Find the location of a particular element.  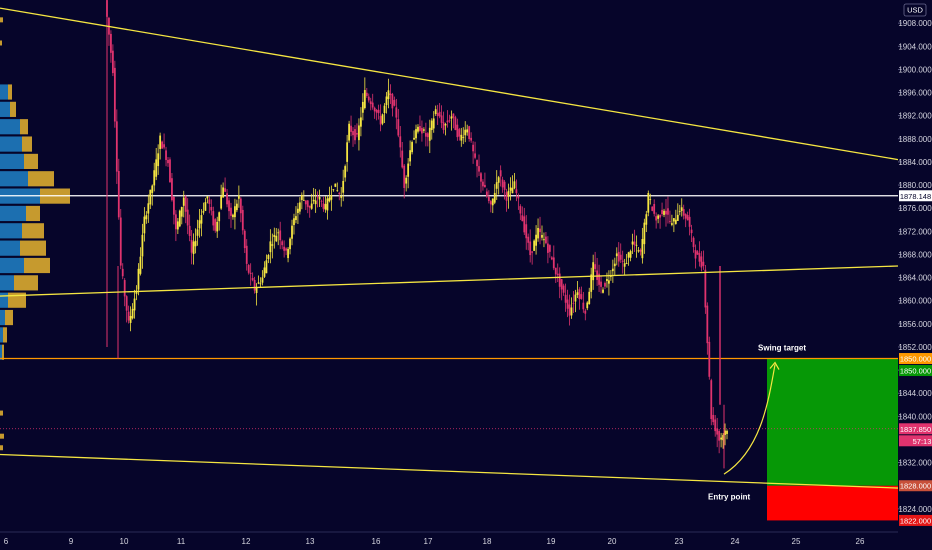

swing-target-label: Swing target is located at coordinates (782, 348).